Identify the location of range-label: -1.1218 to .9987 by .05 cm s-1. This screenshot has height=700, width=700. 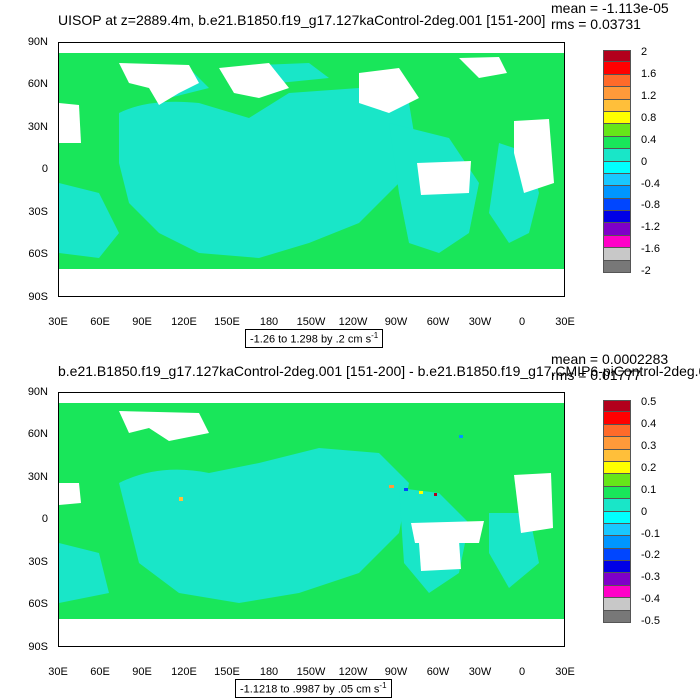
(313, 688).